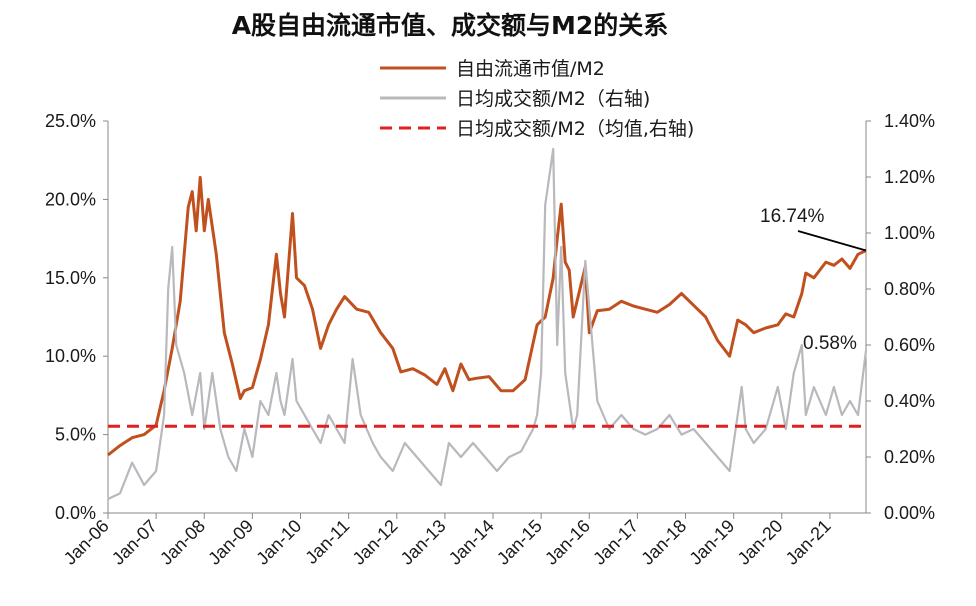 This screenshot has width=976, height=606. Describe the element at coordinates (909, 233) in the screenshot. I see `y-right-tick-label: 1.00%` at that location.